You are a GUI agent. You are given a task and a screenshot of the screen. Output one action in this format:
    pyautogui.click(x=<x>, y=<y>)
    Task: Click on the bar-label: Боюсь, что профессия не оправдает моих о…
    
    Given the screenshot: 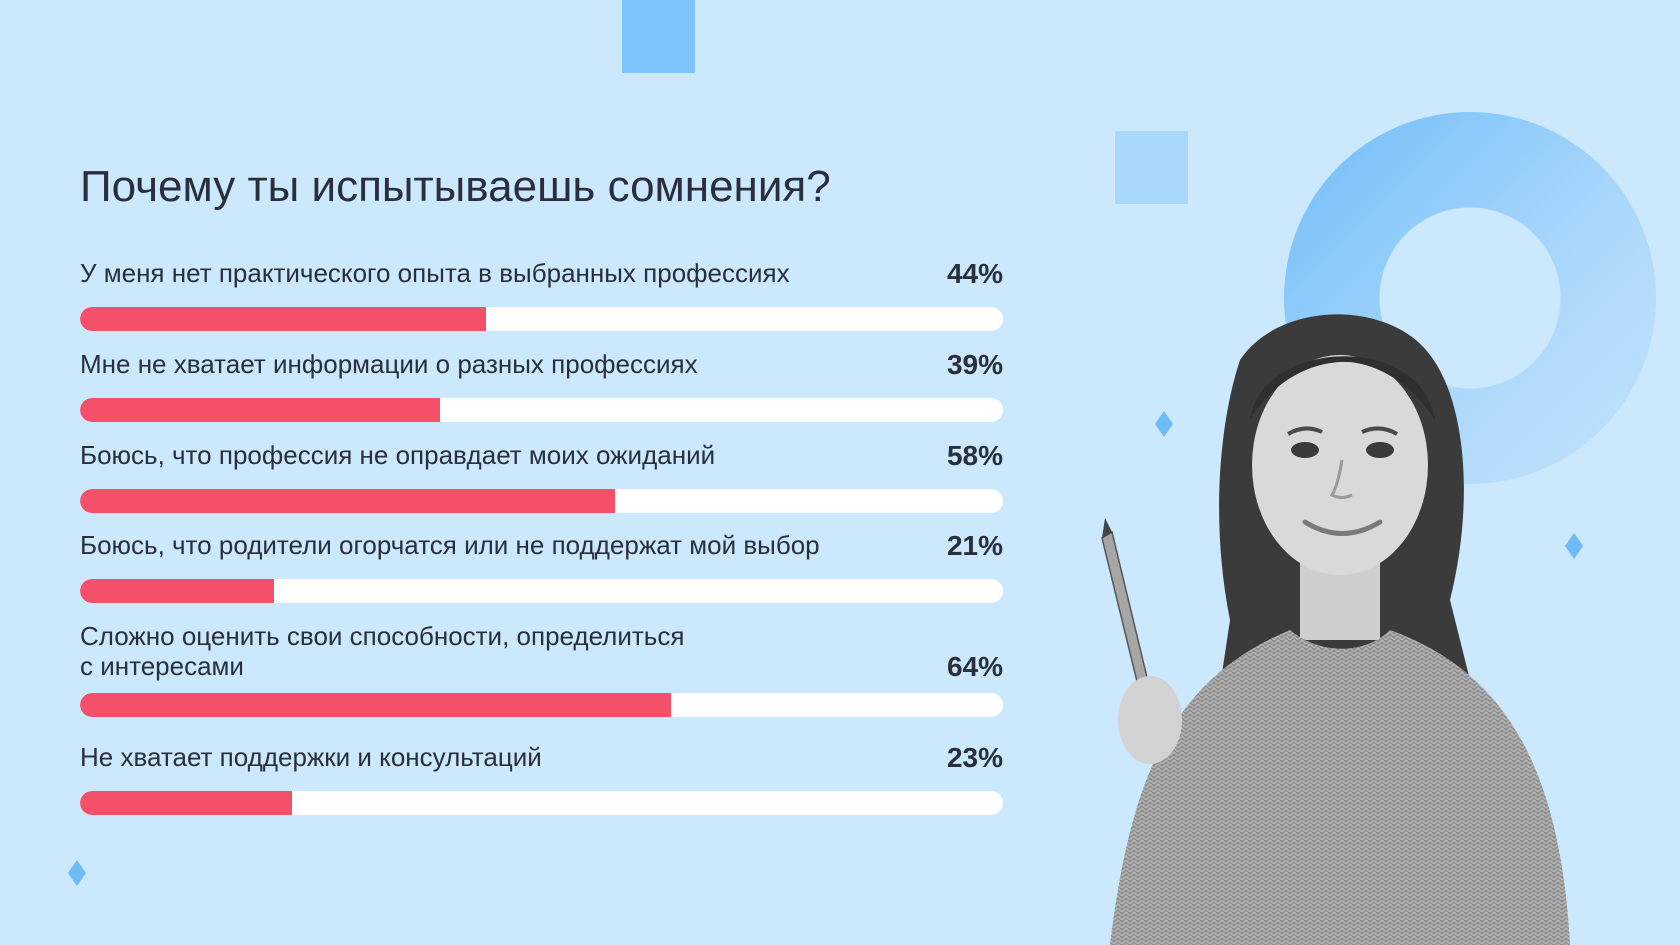 What is the action you would take?
    pyautogui.click(x=398, y=455)
    